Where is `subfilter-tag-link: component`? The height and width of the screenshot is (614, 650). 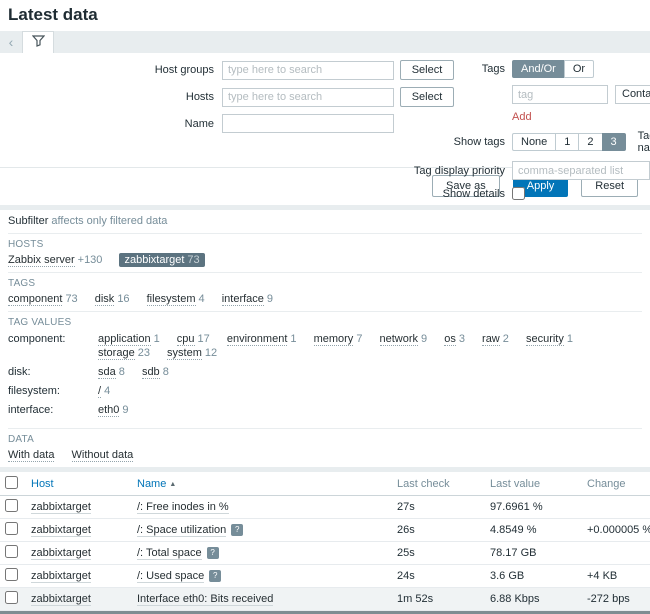
subfilter-tag-link: component is located at coordinates (35, 299).